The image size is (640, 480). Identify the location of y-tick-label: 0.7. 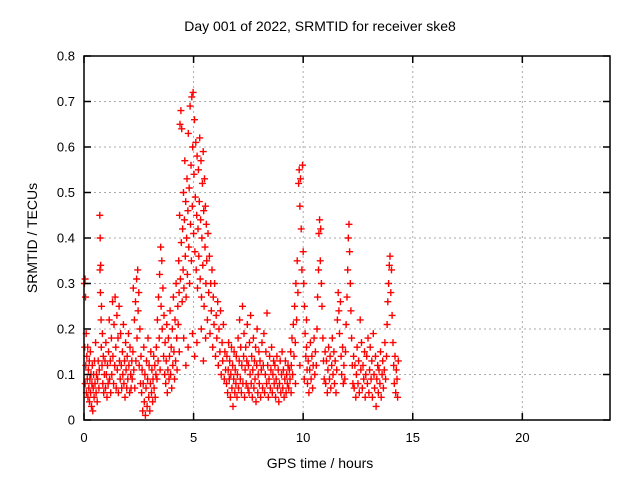
(66, 101).